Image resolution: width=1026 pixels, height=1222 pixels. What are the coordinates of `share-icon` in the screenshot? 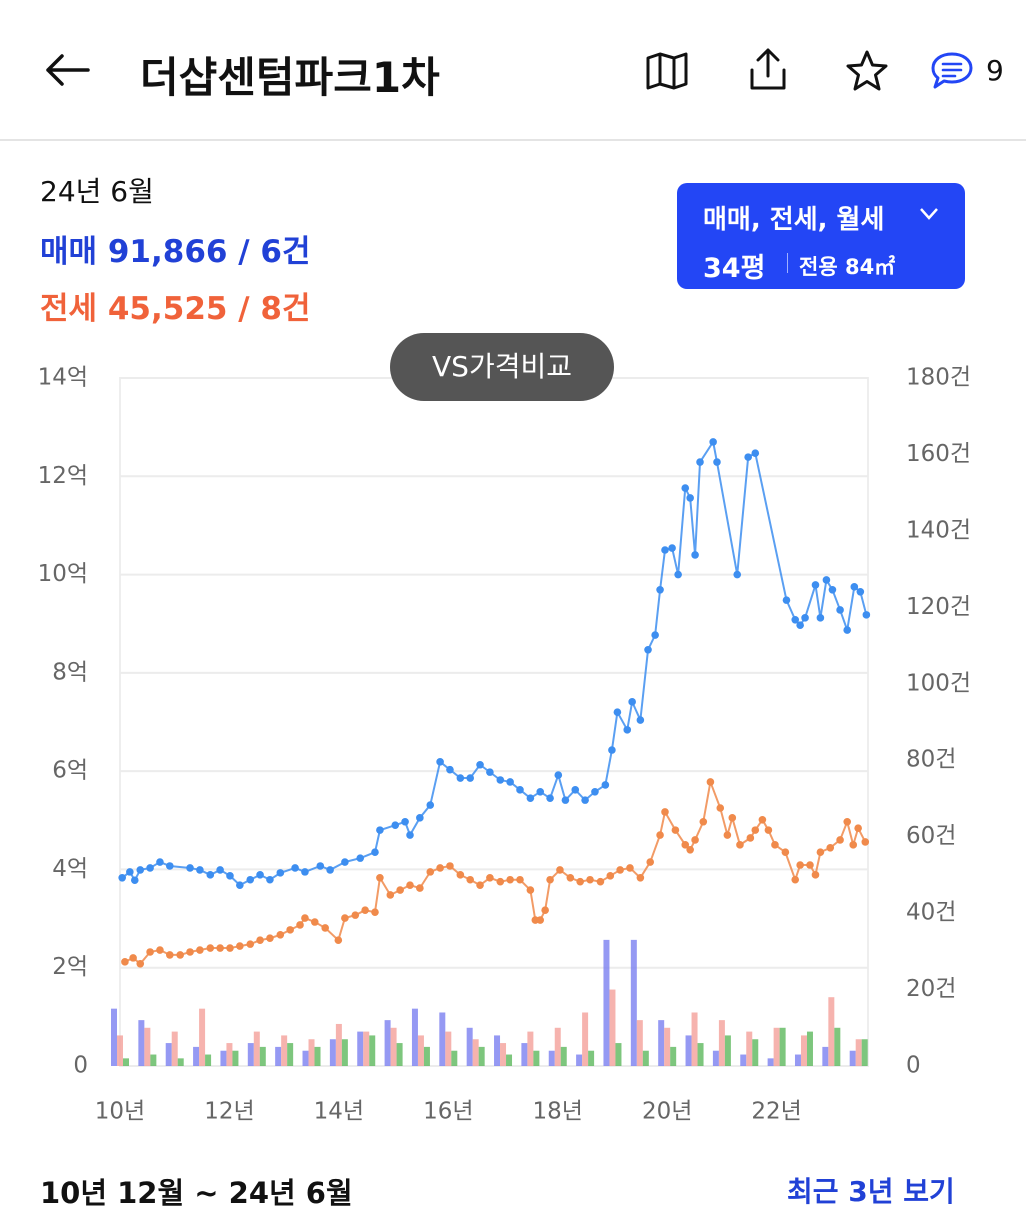 It's located at (768, 70).